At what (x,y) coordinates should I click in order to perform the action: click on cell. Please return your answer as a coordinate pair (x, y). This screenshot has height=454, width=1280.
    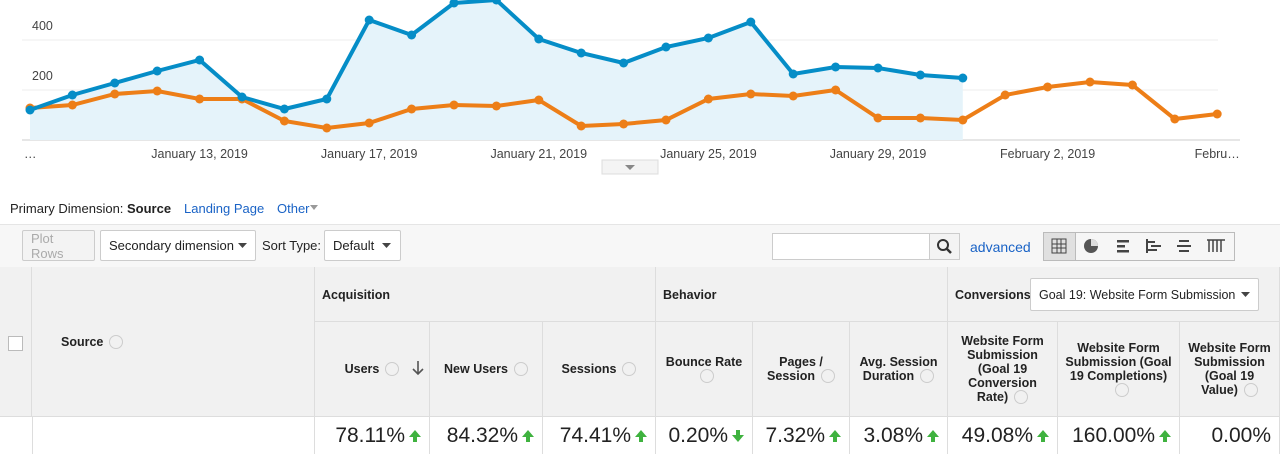
    Looking at the image, I should click on (16, 435).